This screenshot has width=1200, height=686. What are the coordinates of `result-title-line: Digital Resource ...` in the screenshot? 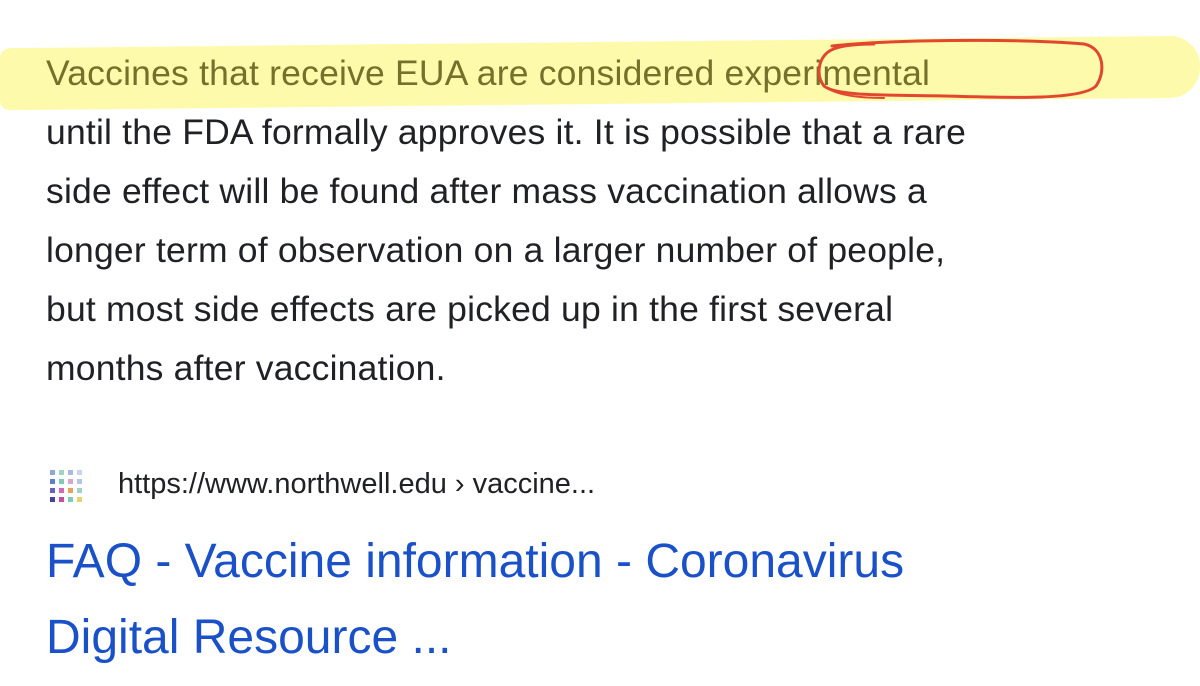 It's located at (249, 637).